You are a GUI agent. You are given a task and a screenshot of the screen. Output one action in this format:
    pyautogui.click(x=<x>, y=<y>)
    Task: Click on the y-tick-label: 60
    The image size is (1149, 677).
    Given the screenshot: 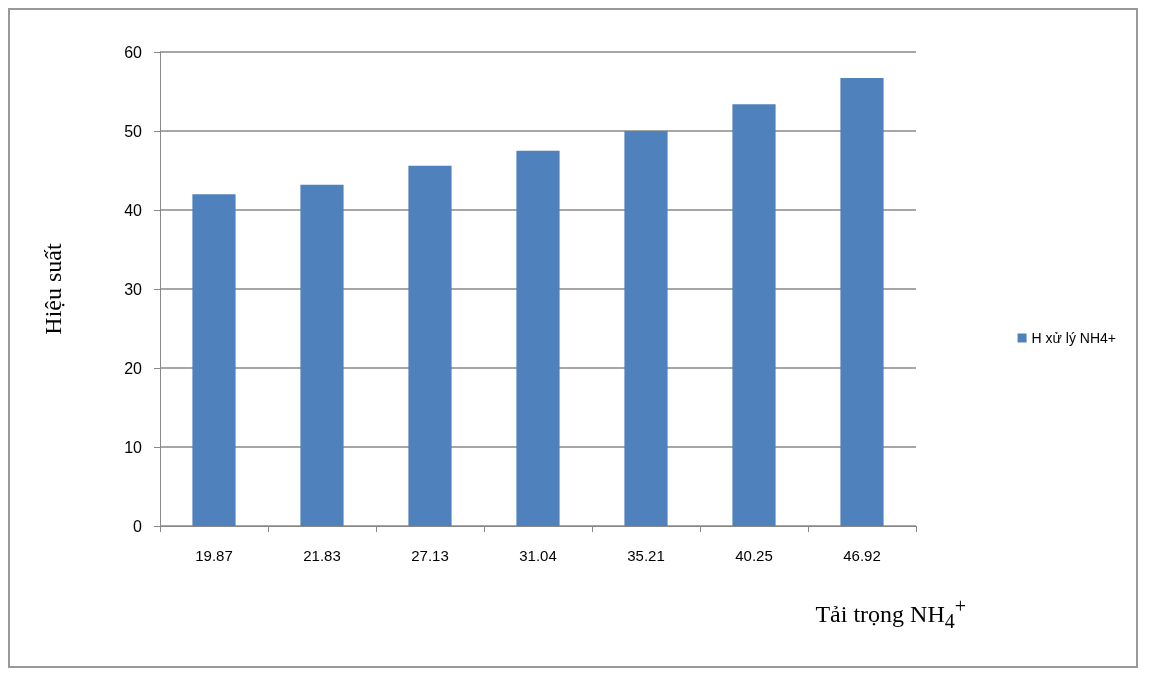 What is the action you would take?
    pyautogui.click(x=133, y=52)
    